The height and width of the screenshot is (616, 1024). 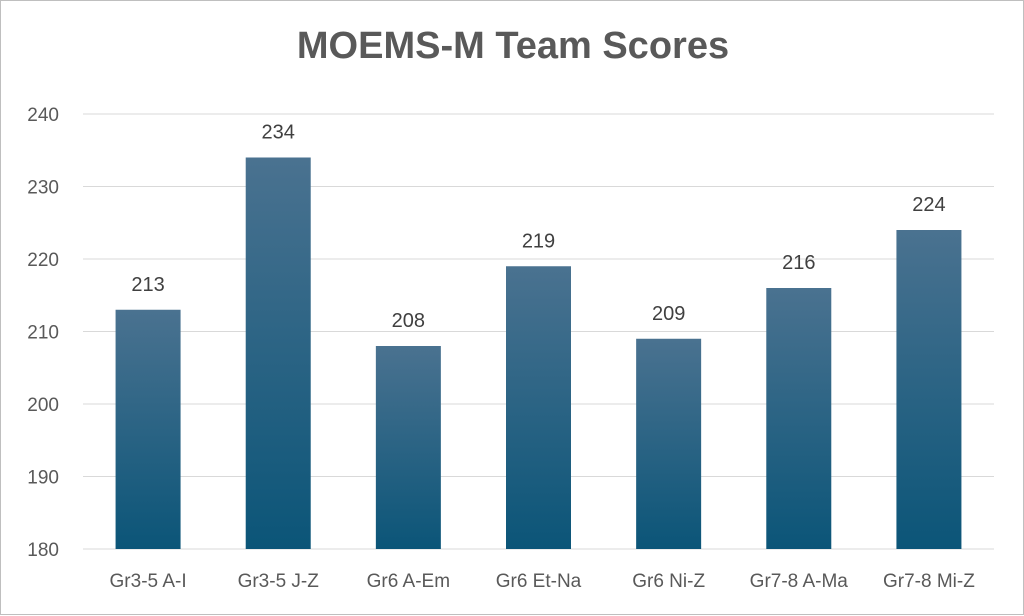 What do you see at coordinates (43, 478) in the screenshot?
I see `y-tick-label: 190` at bounding box center [43, 478].